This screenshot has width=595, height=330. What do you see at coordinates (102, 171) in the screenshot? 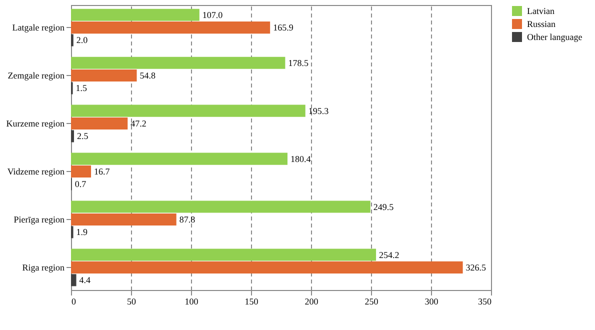
I see `data-label: 16.7` at bounding box center [102, 171].